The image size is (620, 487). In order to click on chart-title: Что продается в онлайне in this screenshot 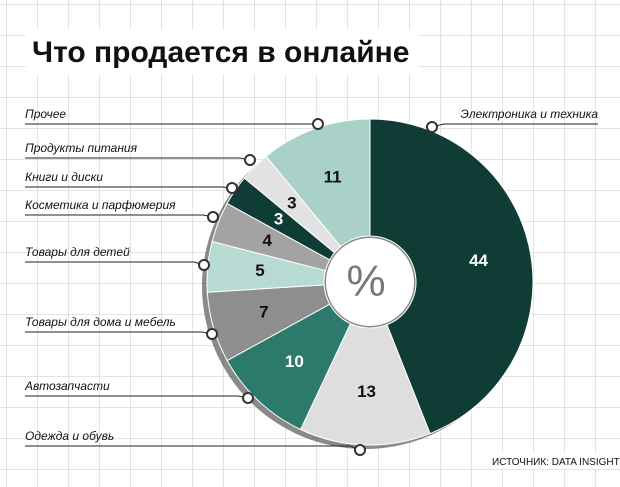, I will do `click(220, 52)`.